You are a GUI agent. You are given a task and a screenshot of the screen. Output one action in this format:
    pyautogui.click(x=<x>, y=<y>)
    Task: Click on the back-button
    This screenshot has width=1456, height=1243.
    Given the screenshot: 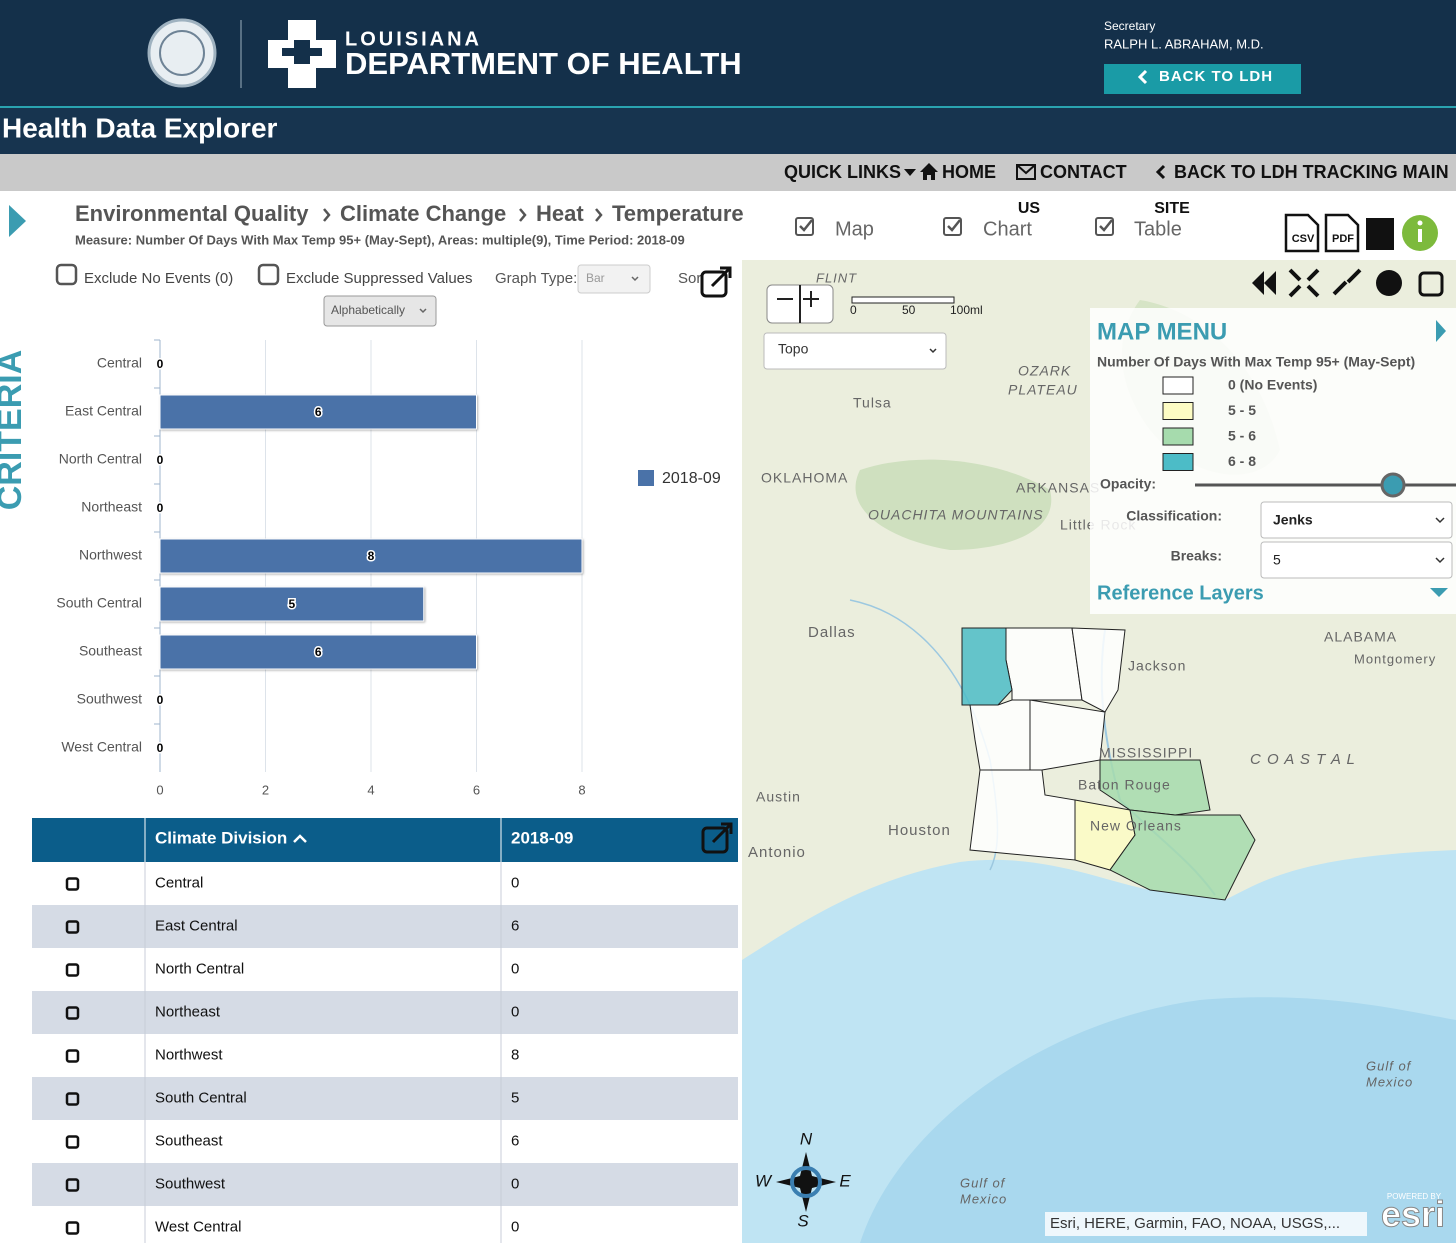 What is the action you would take?
    pyautogui.click(x=1202, y=79)
    